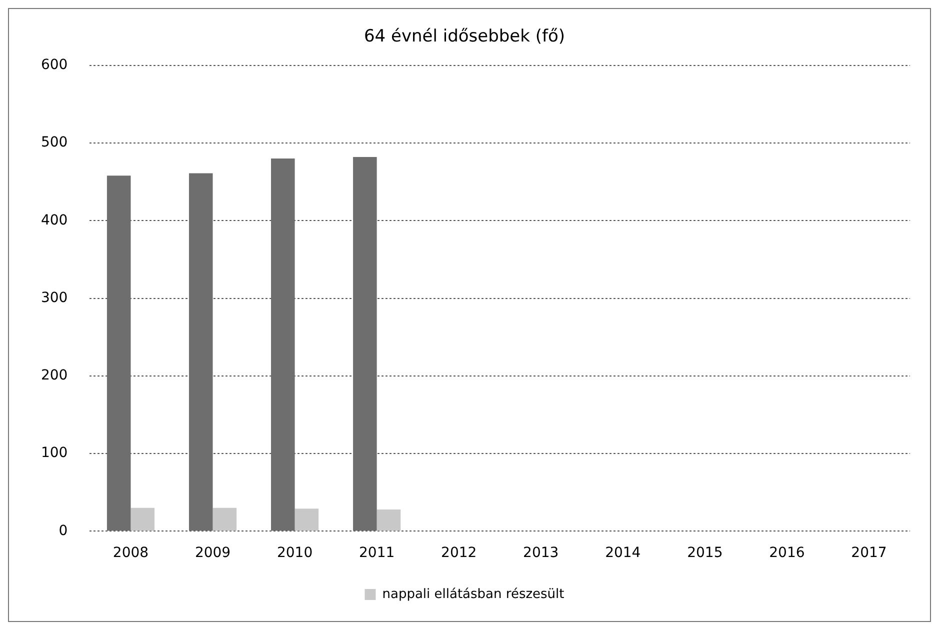 Image resolution: width=939 pixels, height=630 pixels. What do you see at coordinates (54, 298) in the screenshot?
I see `y-tick-label: 300` at bounding box center [54, 298].